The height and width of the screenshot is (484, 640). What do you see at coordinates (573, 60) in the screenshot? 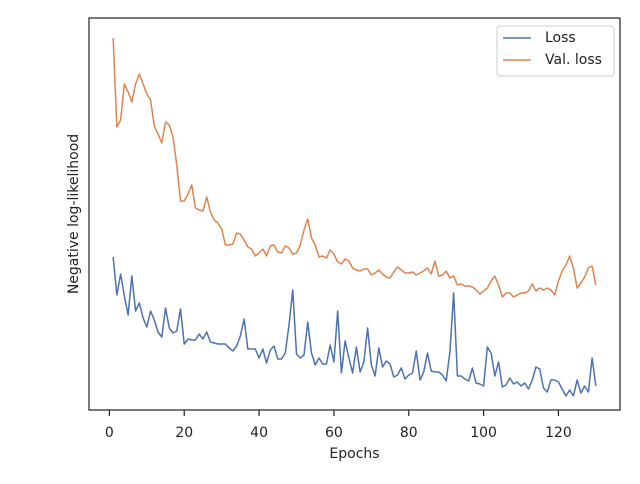
I see `legend-label: Val. loss` at bounding box center [573, 60].